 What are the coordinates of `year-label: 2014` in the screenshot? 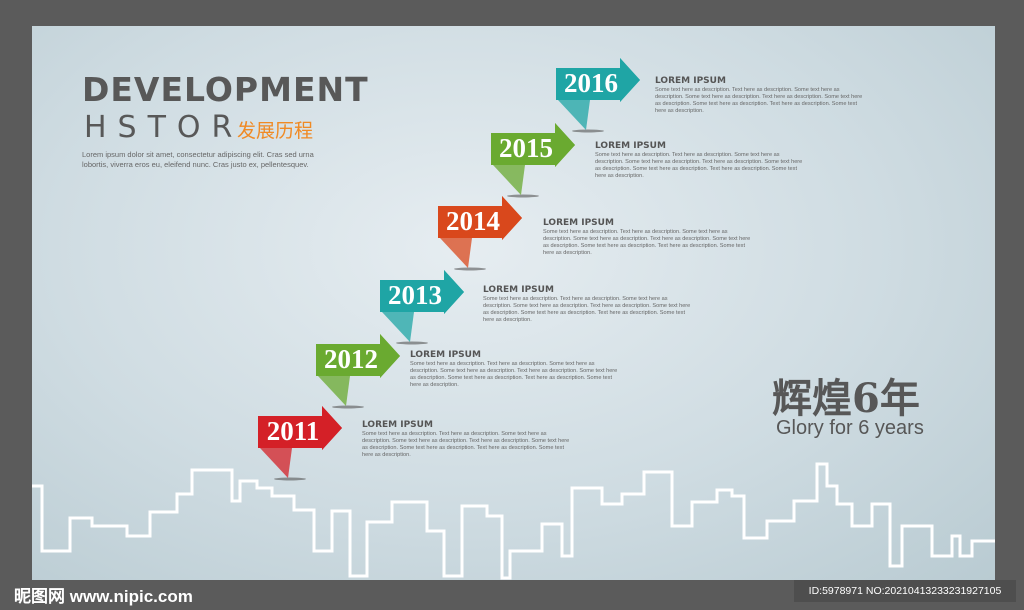 It's located at (473, 221).